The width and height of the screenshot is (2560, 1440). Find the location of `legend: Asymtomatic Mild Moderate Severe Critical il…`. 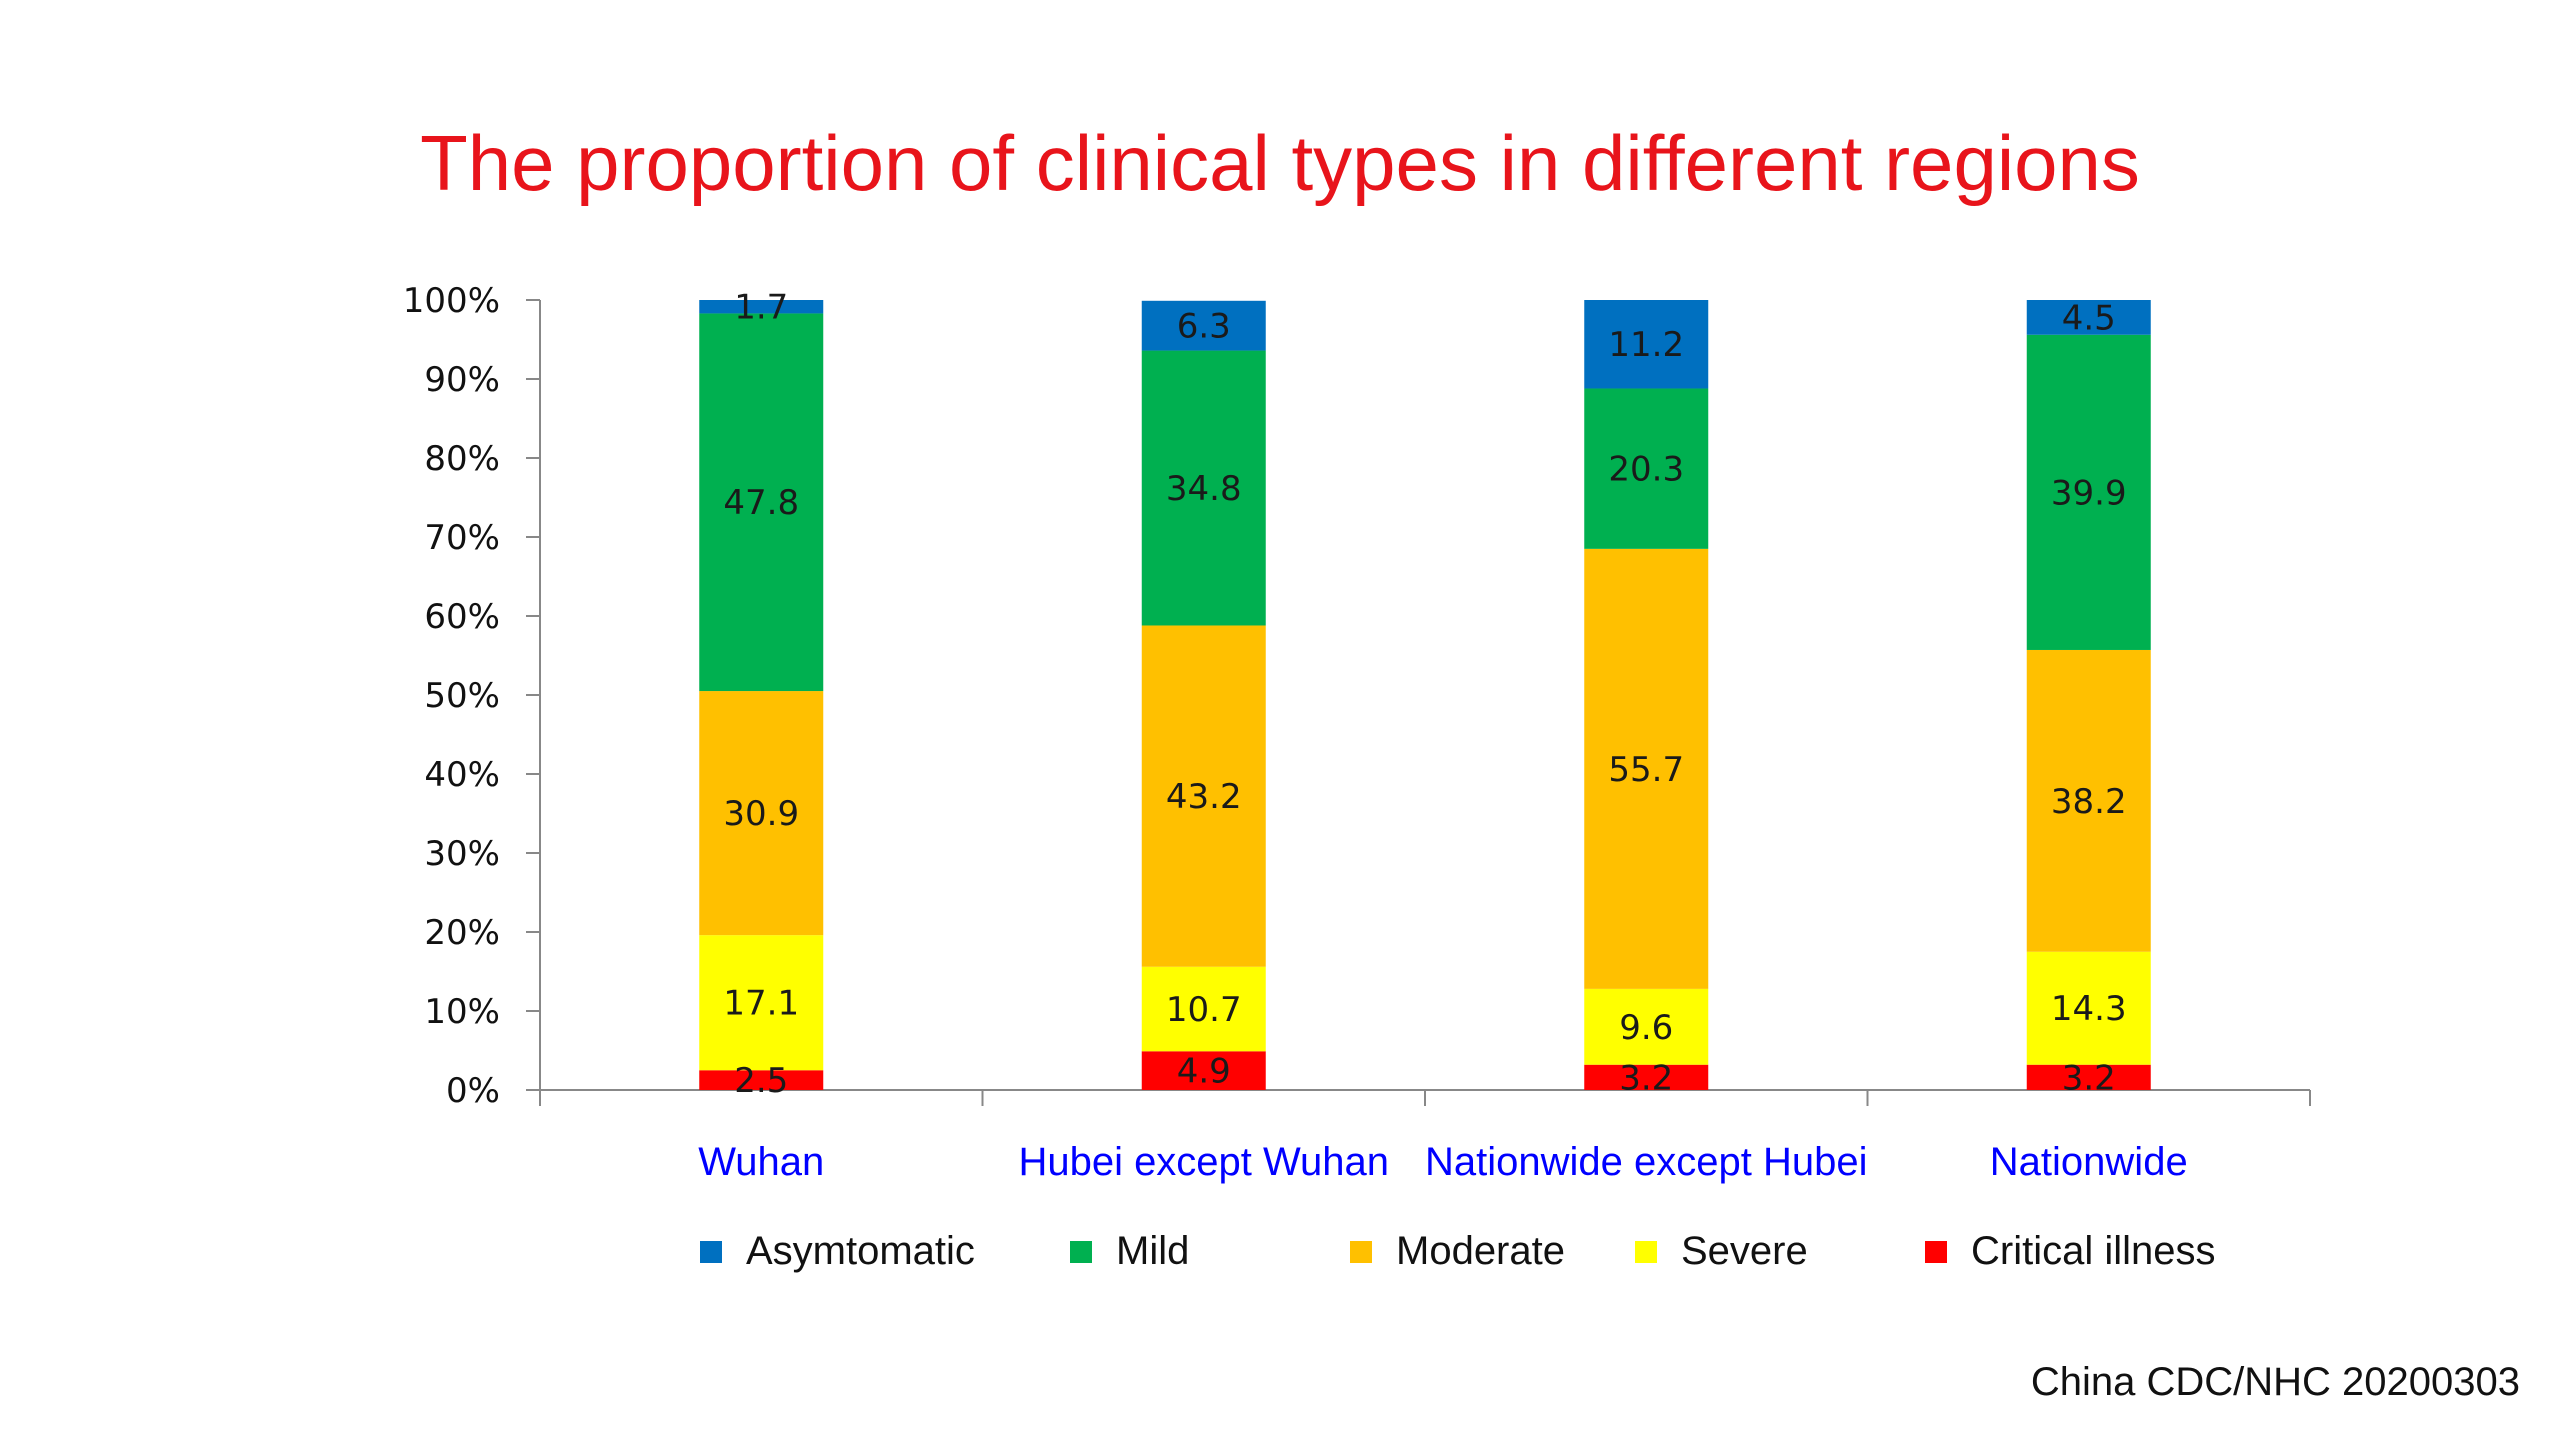

legend: Asymtomatic Mild Moderate Severe Critical il… is located at coordinates (1458, 1251).